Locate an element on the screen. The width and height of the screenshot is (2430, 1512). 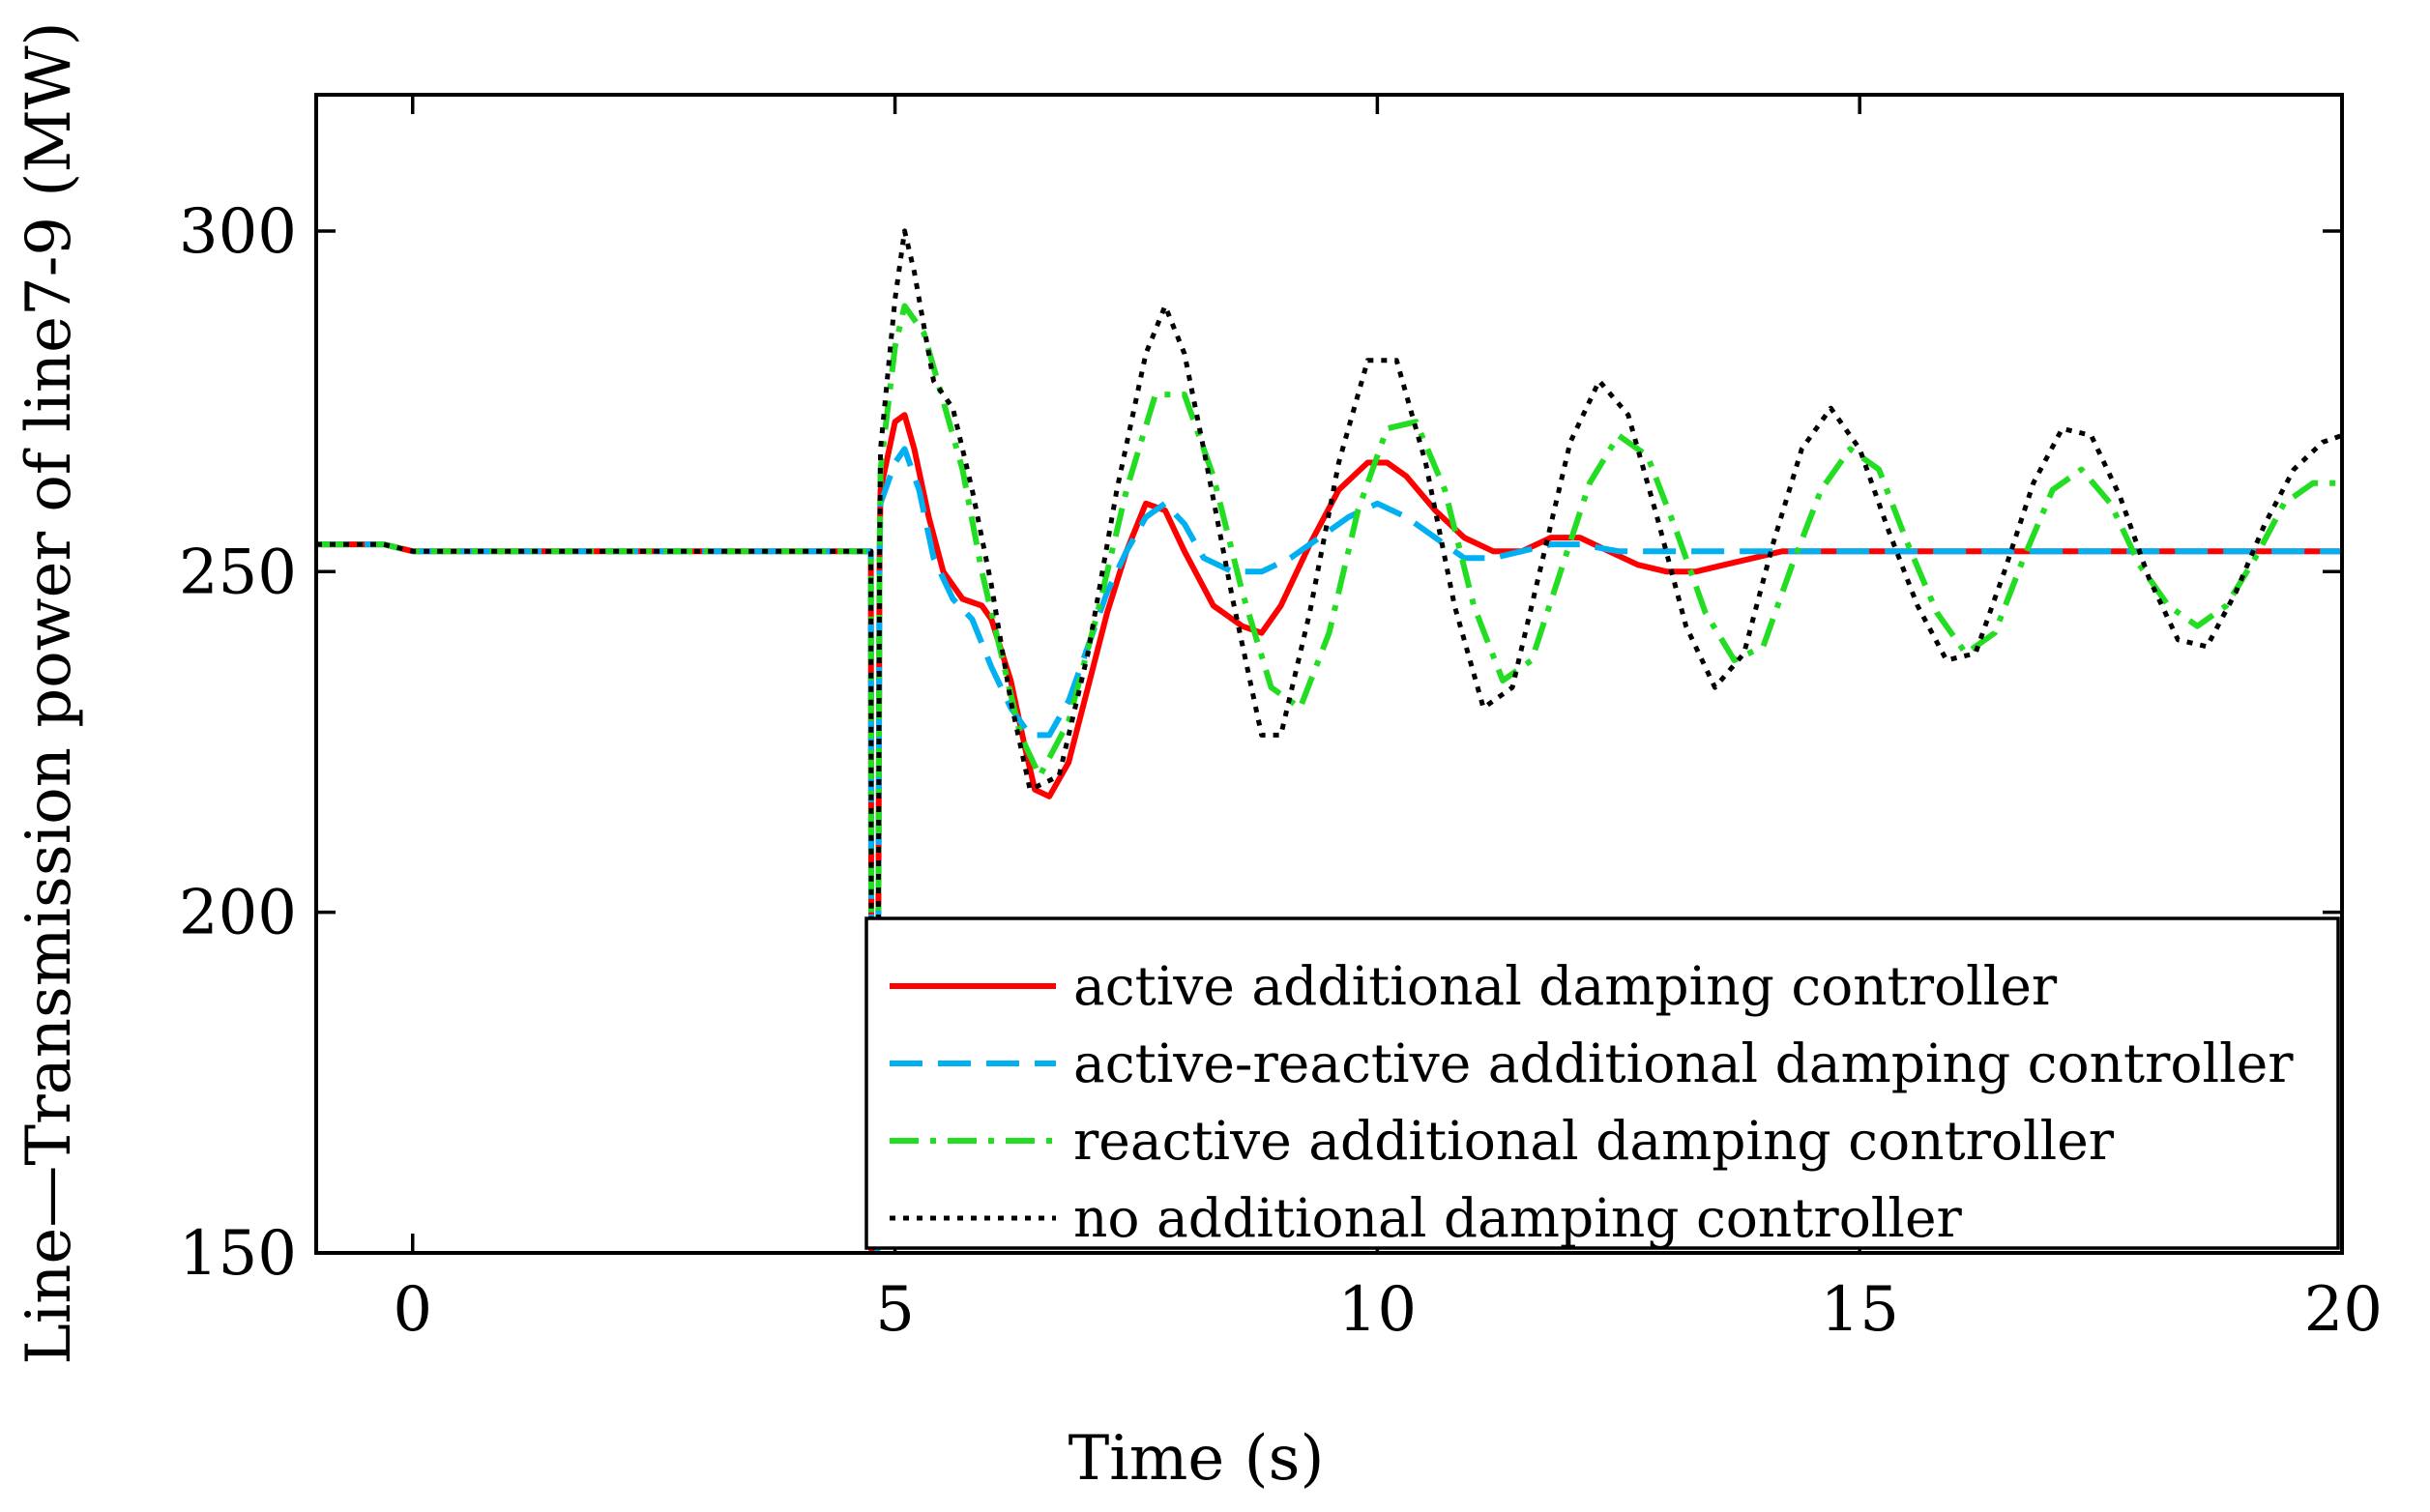
x-tick-label-5: 5 is located at coordinates (895, 1310).